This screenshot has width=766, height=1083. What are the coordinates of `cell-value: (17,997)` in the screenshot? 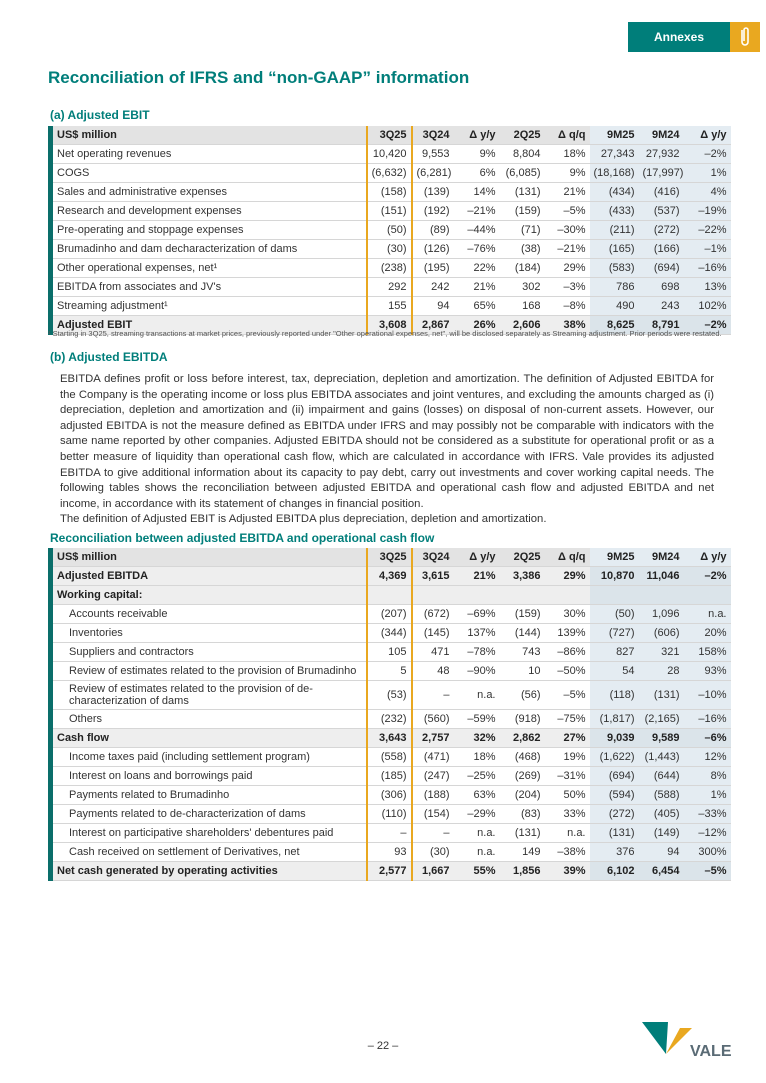 It's located at (661, 173).